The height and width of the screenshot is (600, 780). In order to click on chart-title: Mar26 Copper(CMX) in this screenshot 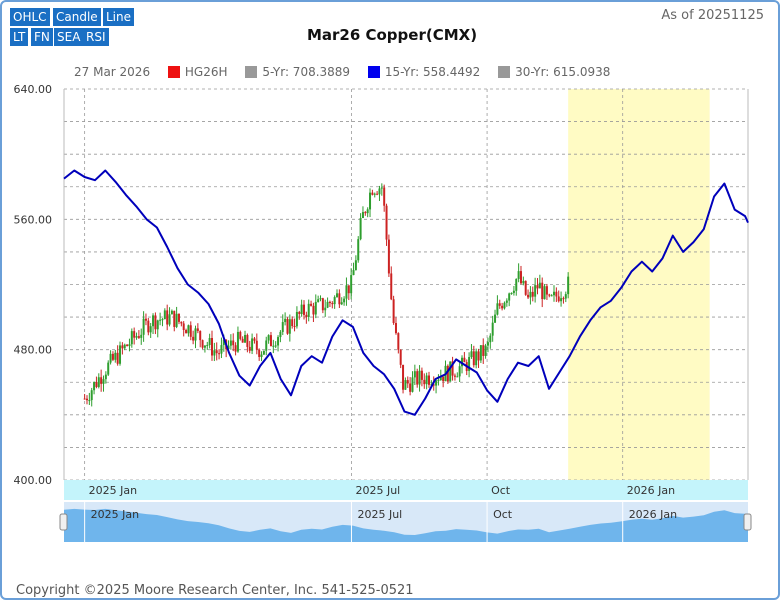, I will do `click(392, 35)`.